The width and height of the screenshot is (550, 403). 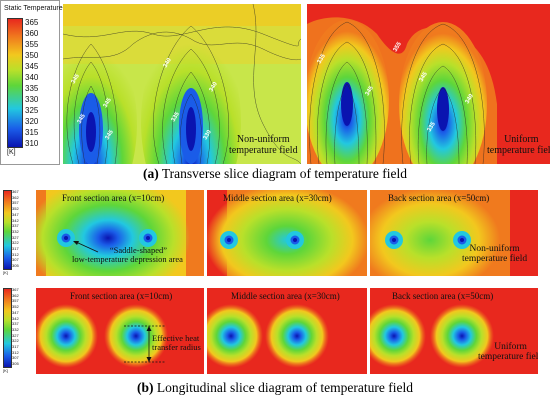 I want to click on legend-row2-tick: 332, so click(x=15, y=329).